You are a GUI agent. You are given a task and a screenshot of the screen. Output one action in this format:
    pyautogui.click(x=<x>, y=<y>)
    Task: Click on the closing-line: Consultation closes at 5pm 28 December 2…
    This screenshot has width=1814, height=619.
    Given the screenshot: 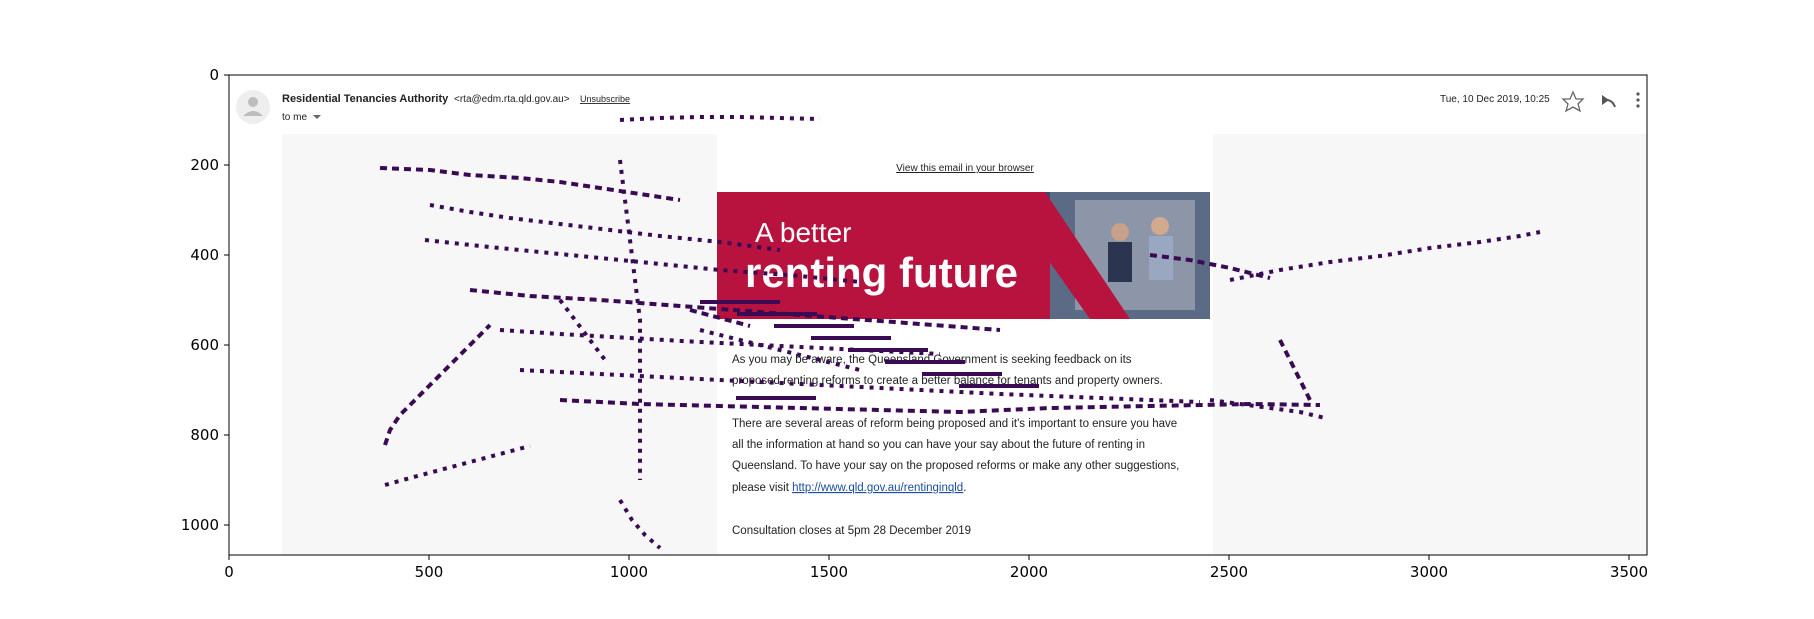 What is the action you would take?
    pyautogui.click(x=851, y=531)
    